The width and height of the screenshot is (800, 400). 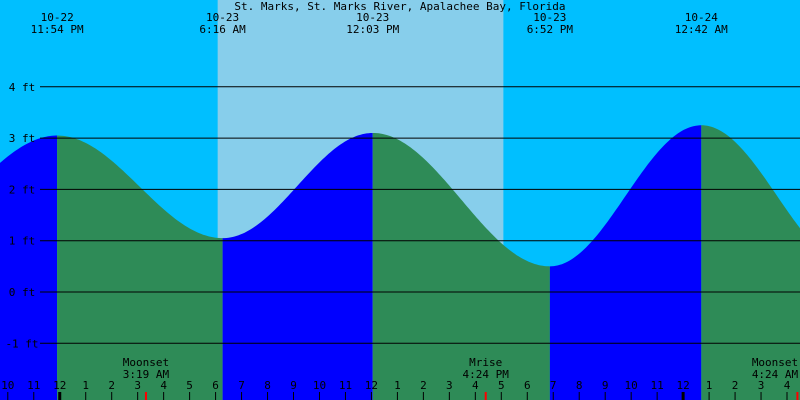 What do you see at coordinates (701, 17) in the screenshot?
I see `extreme-date-label: 10-24` at bounding box center [701, 17].